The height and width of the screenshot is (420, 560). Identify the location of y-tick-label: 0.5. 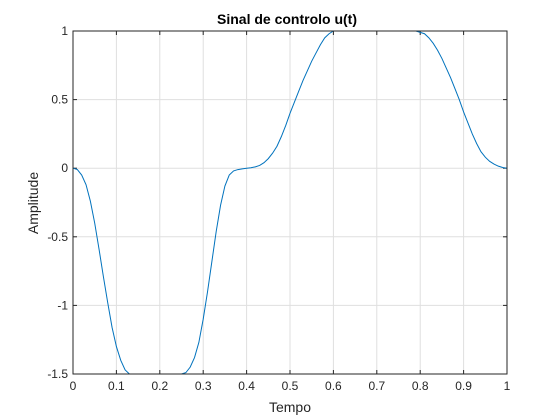
(59, 100).